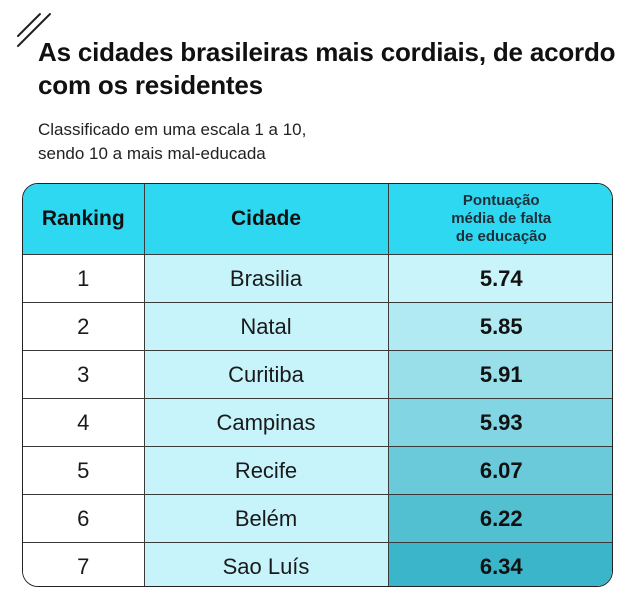 This screenshot has width=631, height=604. Describe the element at coordinates (84, 374) in the screenshot. I see `rank-cell: 3` at that location.